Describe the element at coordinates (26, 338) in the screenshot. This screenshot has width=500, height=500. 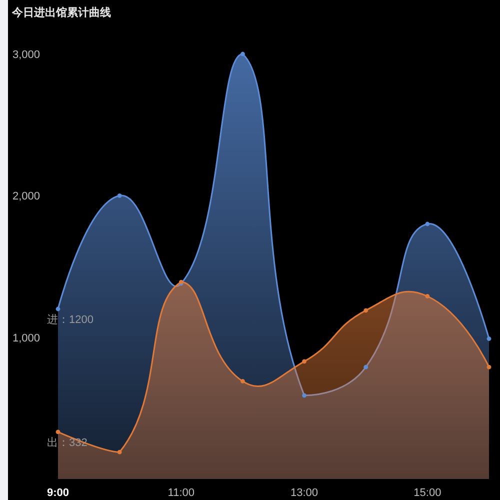
I see `y-tick-label: 1,000` at that location.